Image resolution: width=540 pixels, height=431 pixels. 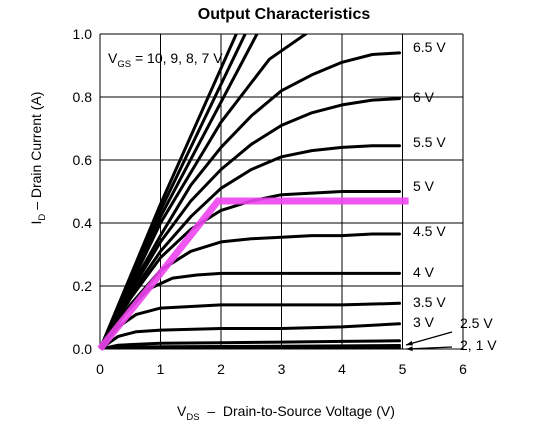 What do you see at coordinates (161, 369) in the screenshot?
I see `x-tick-label: 1` at bounding box center [161, 369].